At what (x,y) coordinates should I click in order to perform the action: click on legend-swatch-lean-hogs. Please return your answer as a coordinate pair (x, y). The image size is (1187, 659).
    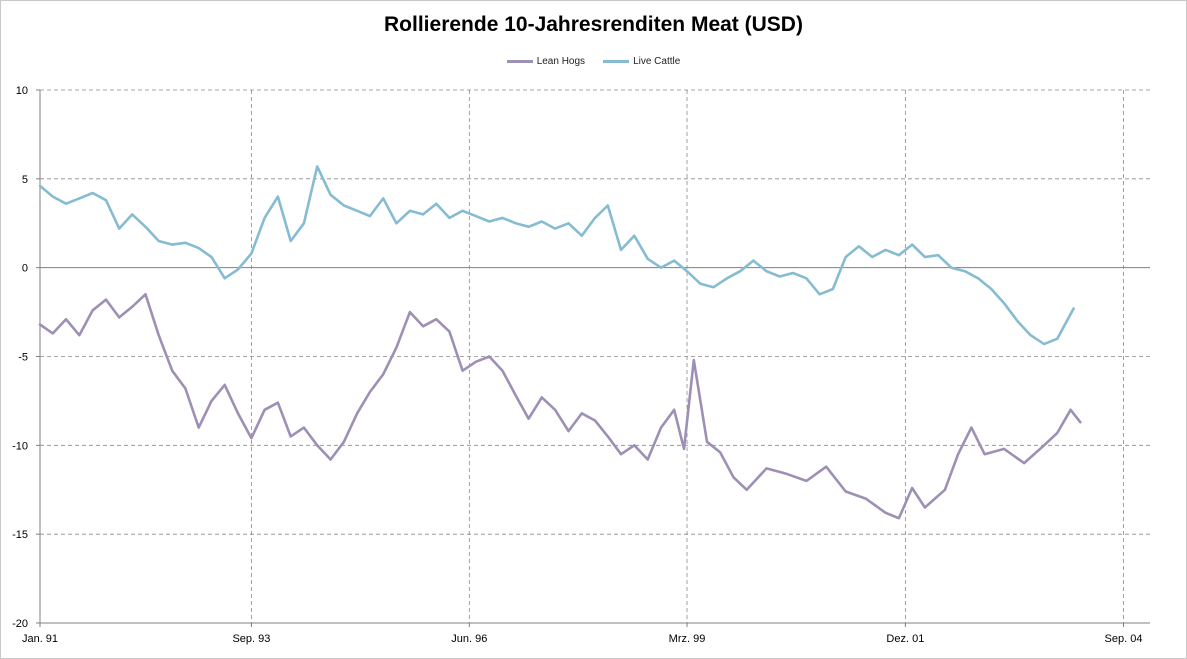
    Looking at the image, I should click on (519, 61).